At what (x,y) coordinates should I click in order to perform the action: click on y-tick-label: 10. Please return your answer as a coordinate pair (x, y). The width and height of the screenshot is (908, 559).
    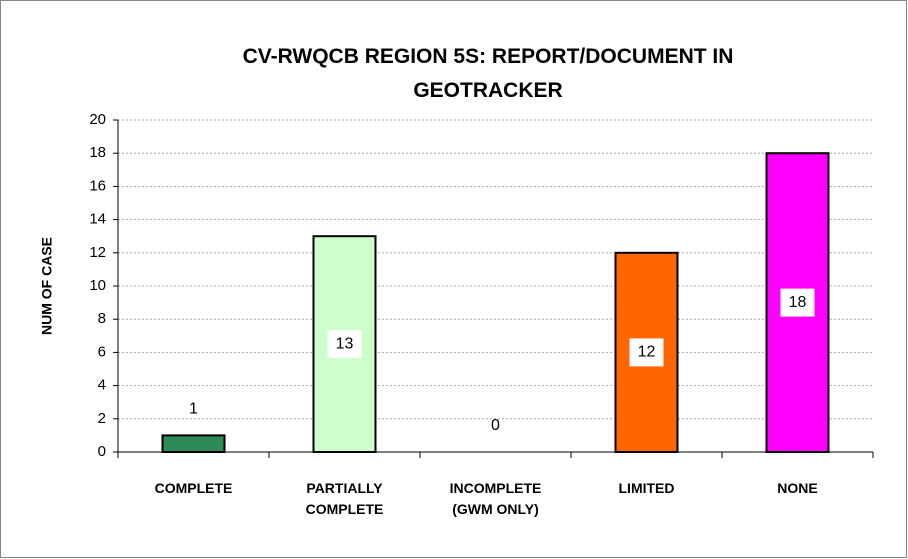
    Looking at the image, I should click on (97, 285).